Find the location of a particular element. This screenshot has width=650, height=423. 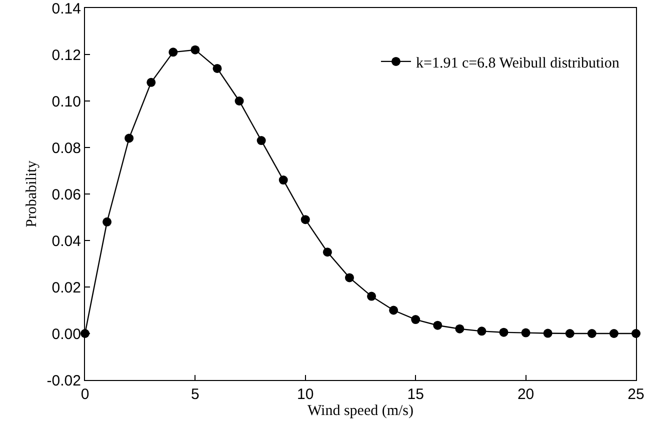

x-tick-label: 25 is located at coordinates (636, 394).